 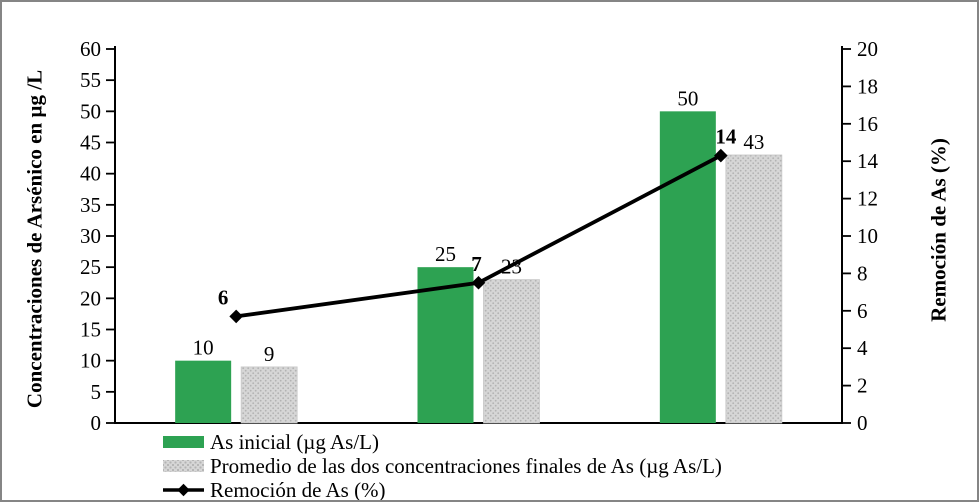 I want to click on right-tick-label: 8, so click(x=862, y=273).